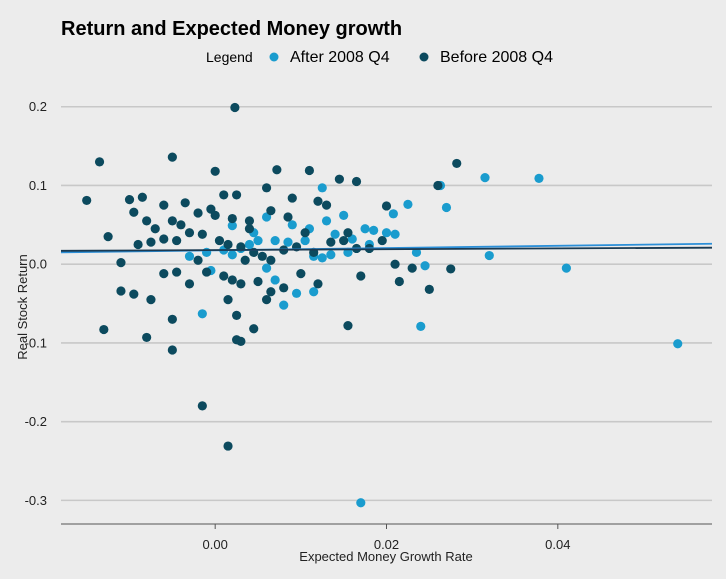  I want to click on legend-title: Legend, so click(229, 57).